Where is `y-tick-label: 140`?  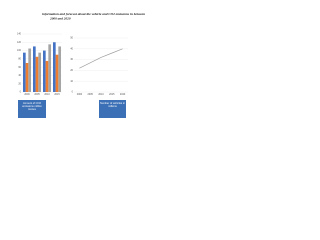
y-tick-label: 140 is located at coordinates (19, 34).